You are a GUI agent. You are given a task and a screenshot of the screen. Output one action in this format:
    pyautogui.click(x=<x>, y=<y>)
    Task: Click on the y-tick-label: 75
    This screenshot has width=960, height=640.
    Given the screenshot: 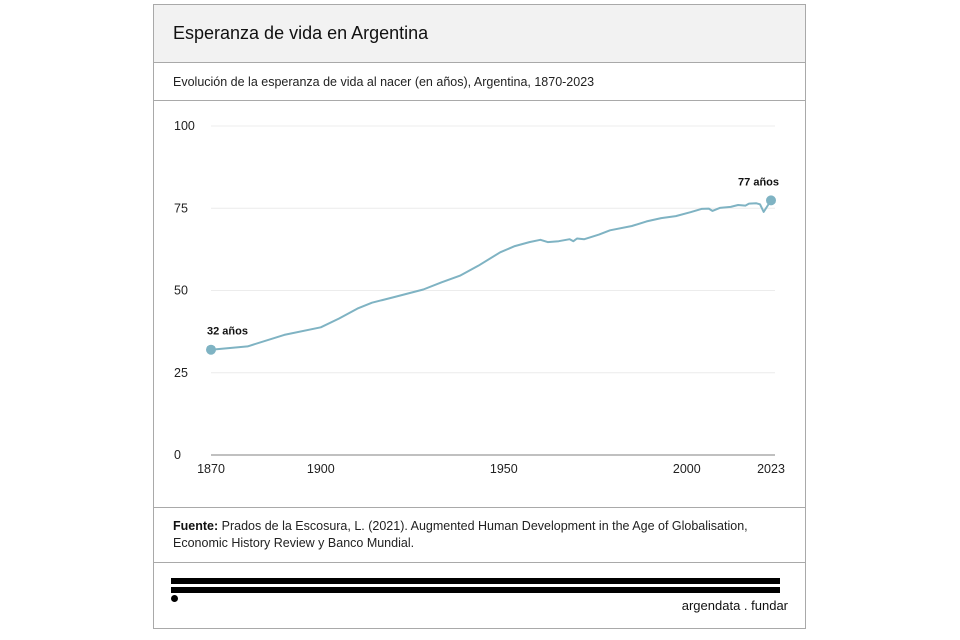 What is the action you would take?
    pyautogui.click(x=181, y=208)
    